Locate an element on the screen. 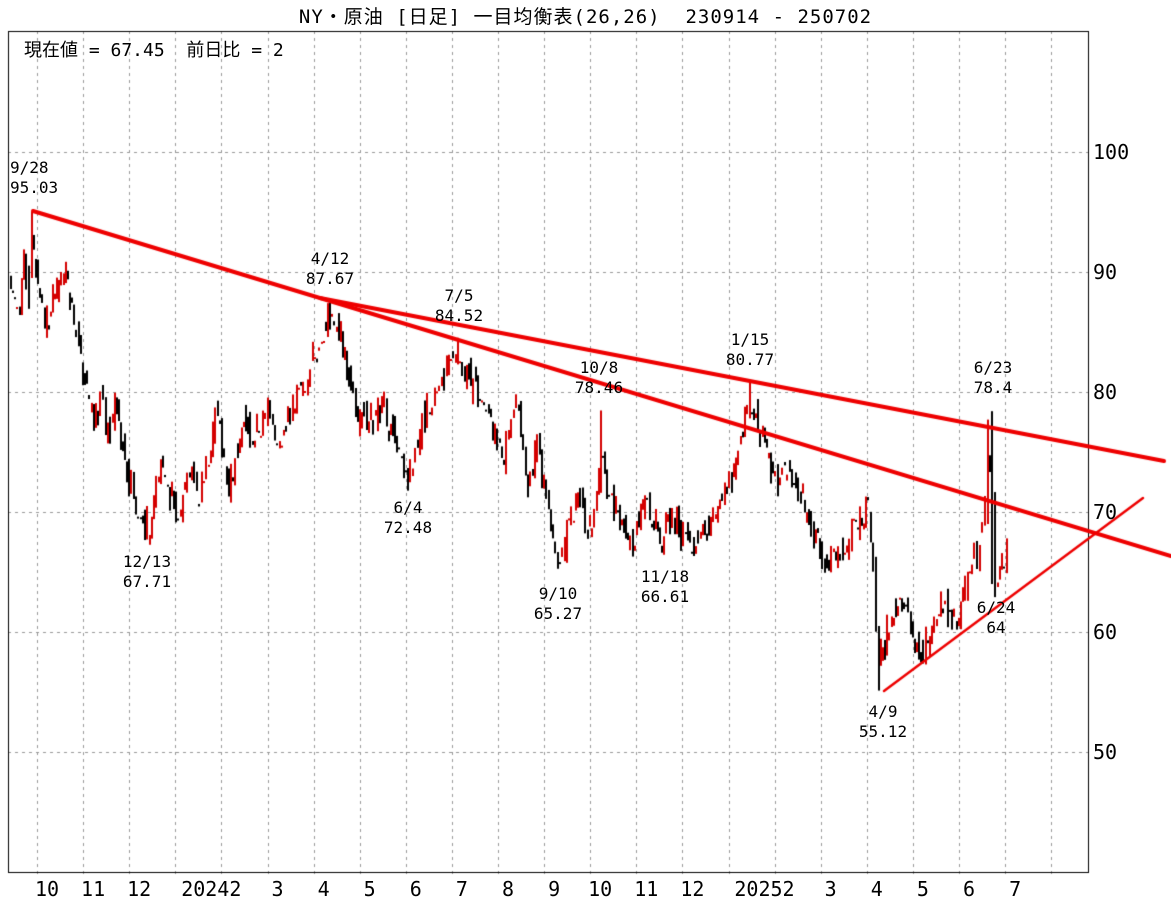  swing-annotation-9-10: 9/10 65.27 is located at coordinates (558, 604).